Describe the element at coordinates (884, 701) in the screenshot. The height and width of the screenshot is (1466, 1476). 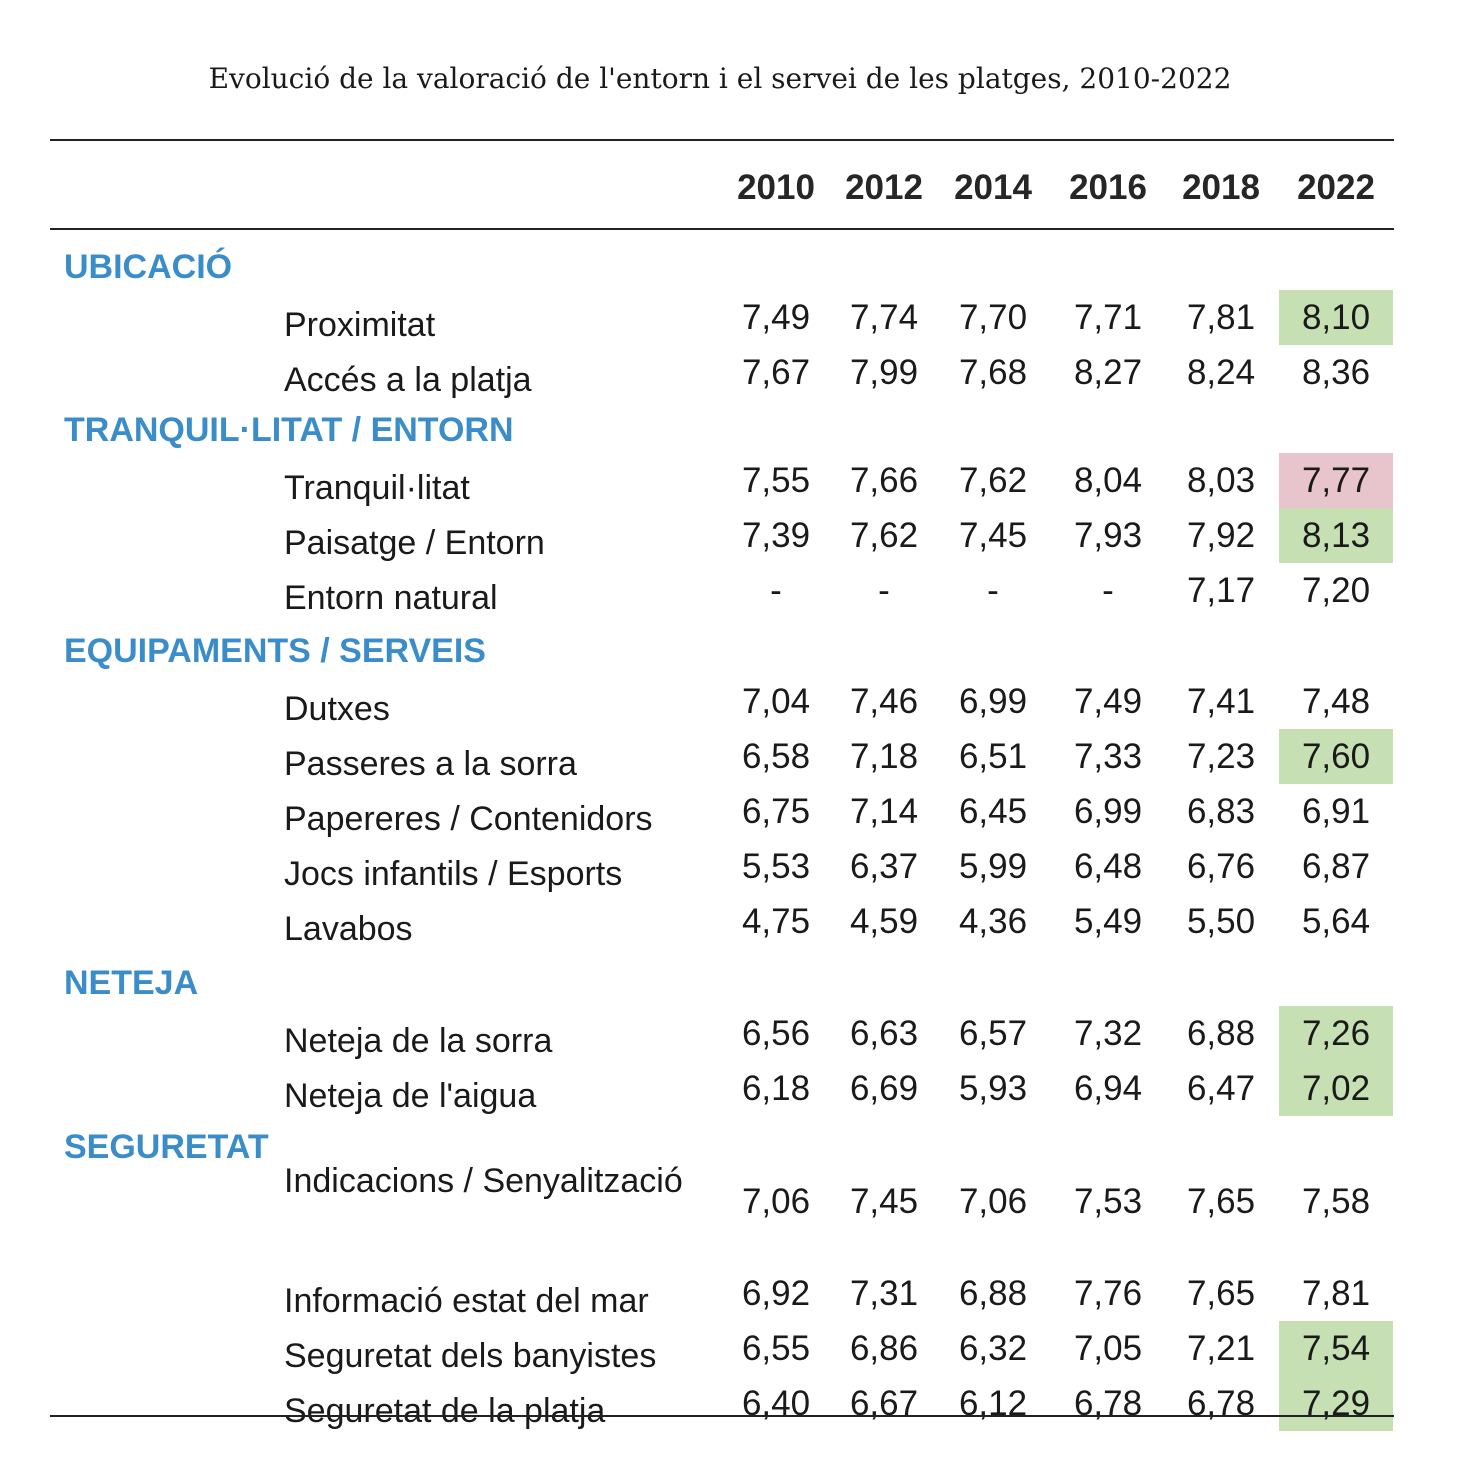
I see `value-cell: 7,46` at that location.